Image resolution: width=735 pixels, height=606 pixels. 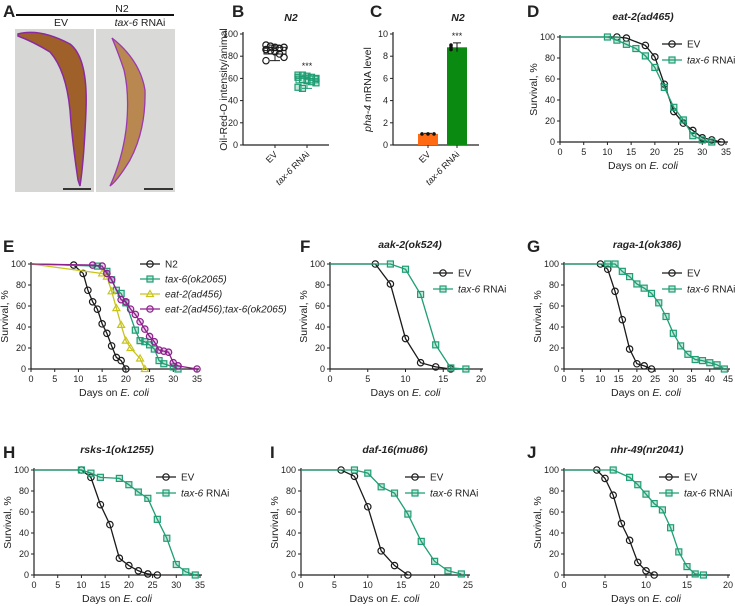 I want to click on x-axis-label-text: Days on, so click(x=631, y=393).